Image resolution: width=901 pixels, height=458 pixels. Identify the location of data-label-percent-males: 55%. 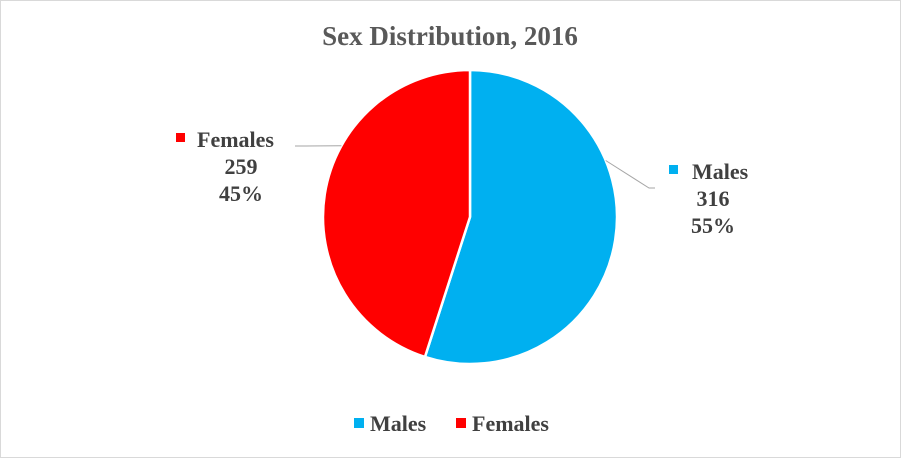
(713, 225).